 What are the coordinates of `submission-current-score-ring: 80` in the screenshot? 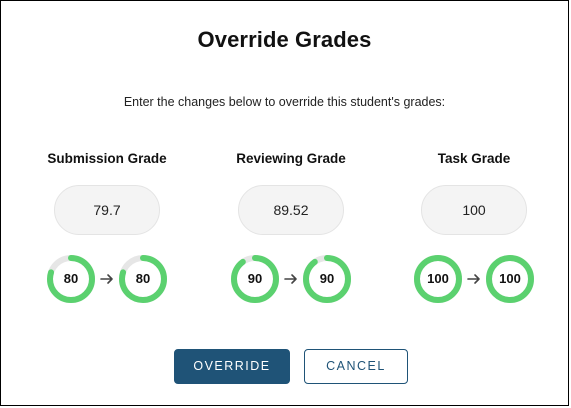 It's located at (71, 279).